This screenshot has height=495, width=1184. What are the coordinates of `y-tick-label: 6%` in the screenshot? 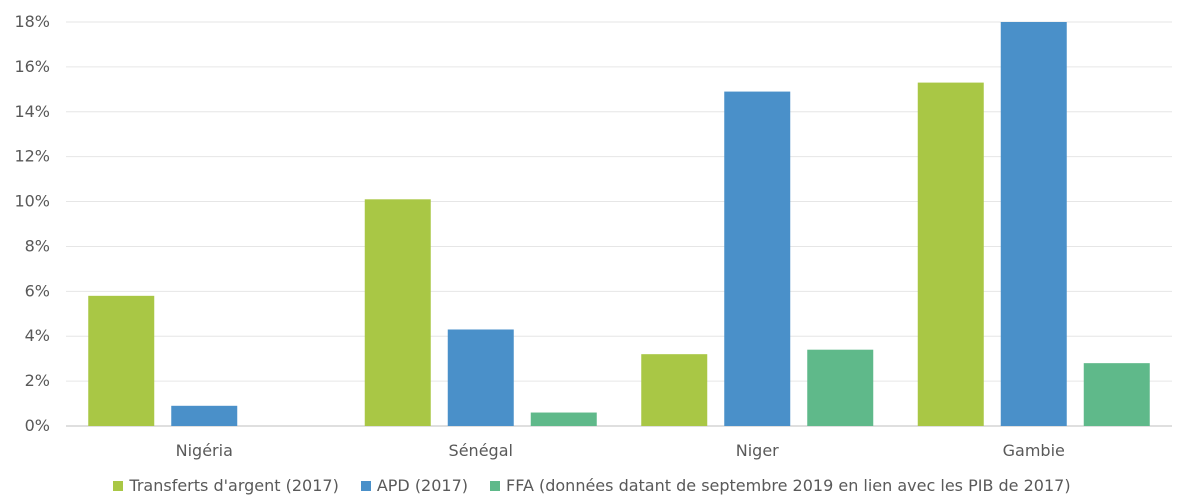 It's located at (37, 290).